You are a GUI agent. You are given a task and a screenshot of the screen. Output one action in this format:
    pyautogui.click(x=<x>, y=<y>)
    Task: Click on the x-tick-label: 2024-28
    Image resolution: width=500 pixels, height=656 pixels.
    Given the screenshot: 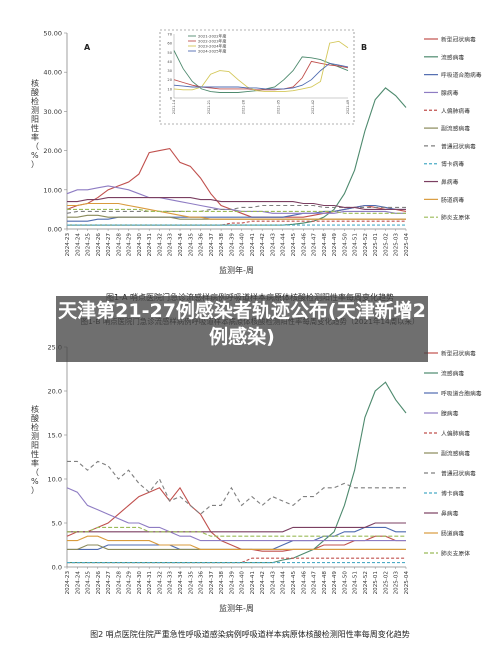 What is the action you would take?
    pyautogui.click(x=119, y=583)
    